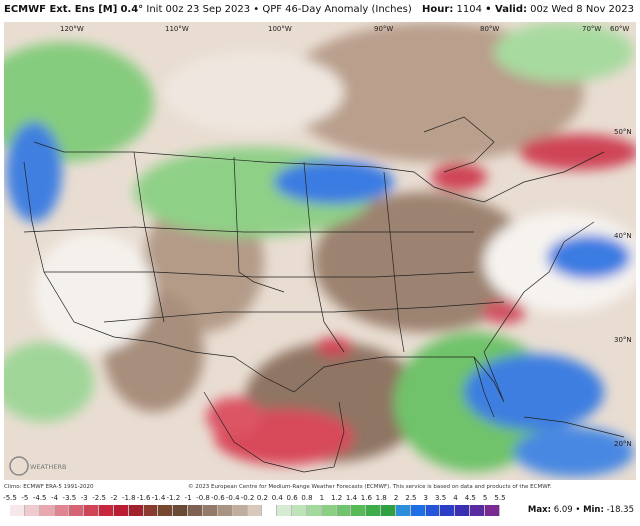  What do you see at coordinates (232, 498) in the screenshot?
I see `colorbar-label: -0.4` at bounding box center [232, 498].